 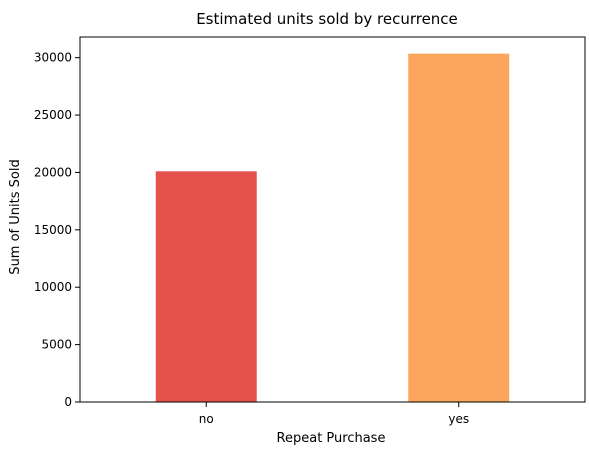 What do you see at coordinates (68, 402) in the screenshot?
I see `y-tick-label-0: 0` at bounding box center [68, 402].